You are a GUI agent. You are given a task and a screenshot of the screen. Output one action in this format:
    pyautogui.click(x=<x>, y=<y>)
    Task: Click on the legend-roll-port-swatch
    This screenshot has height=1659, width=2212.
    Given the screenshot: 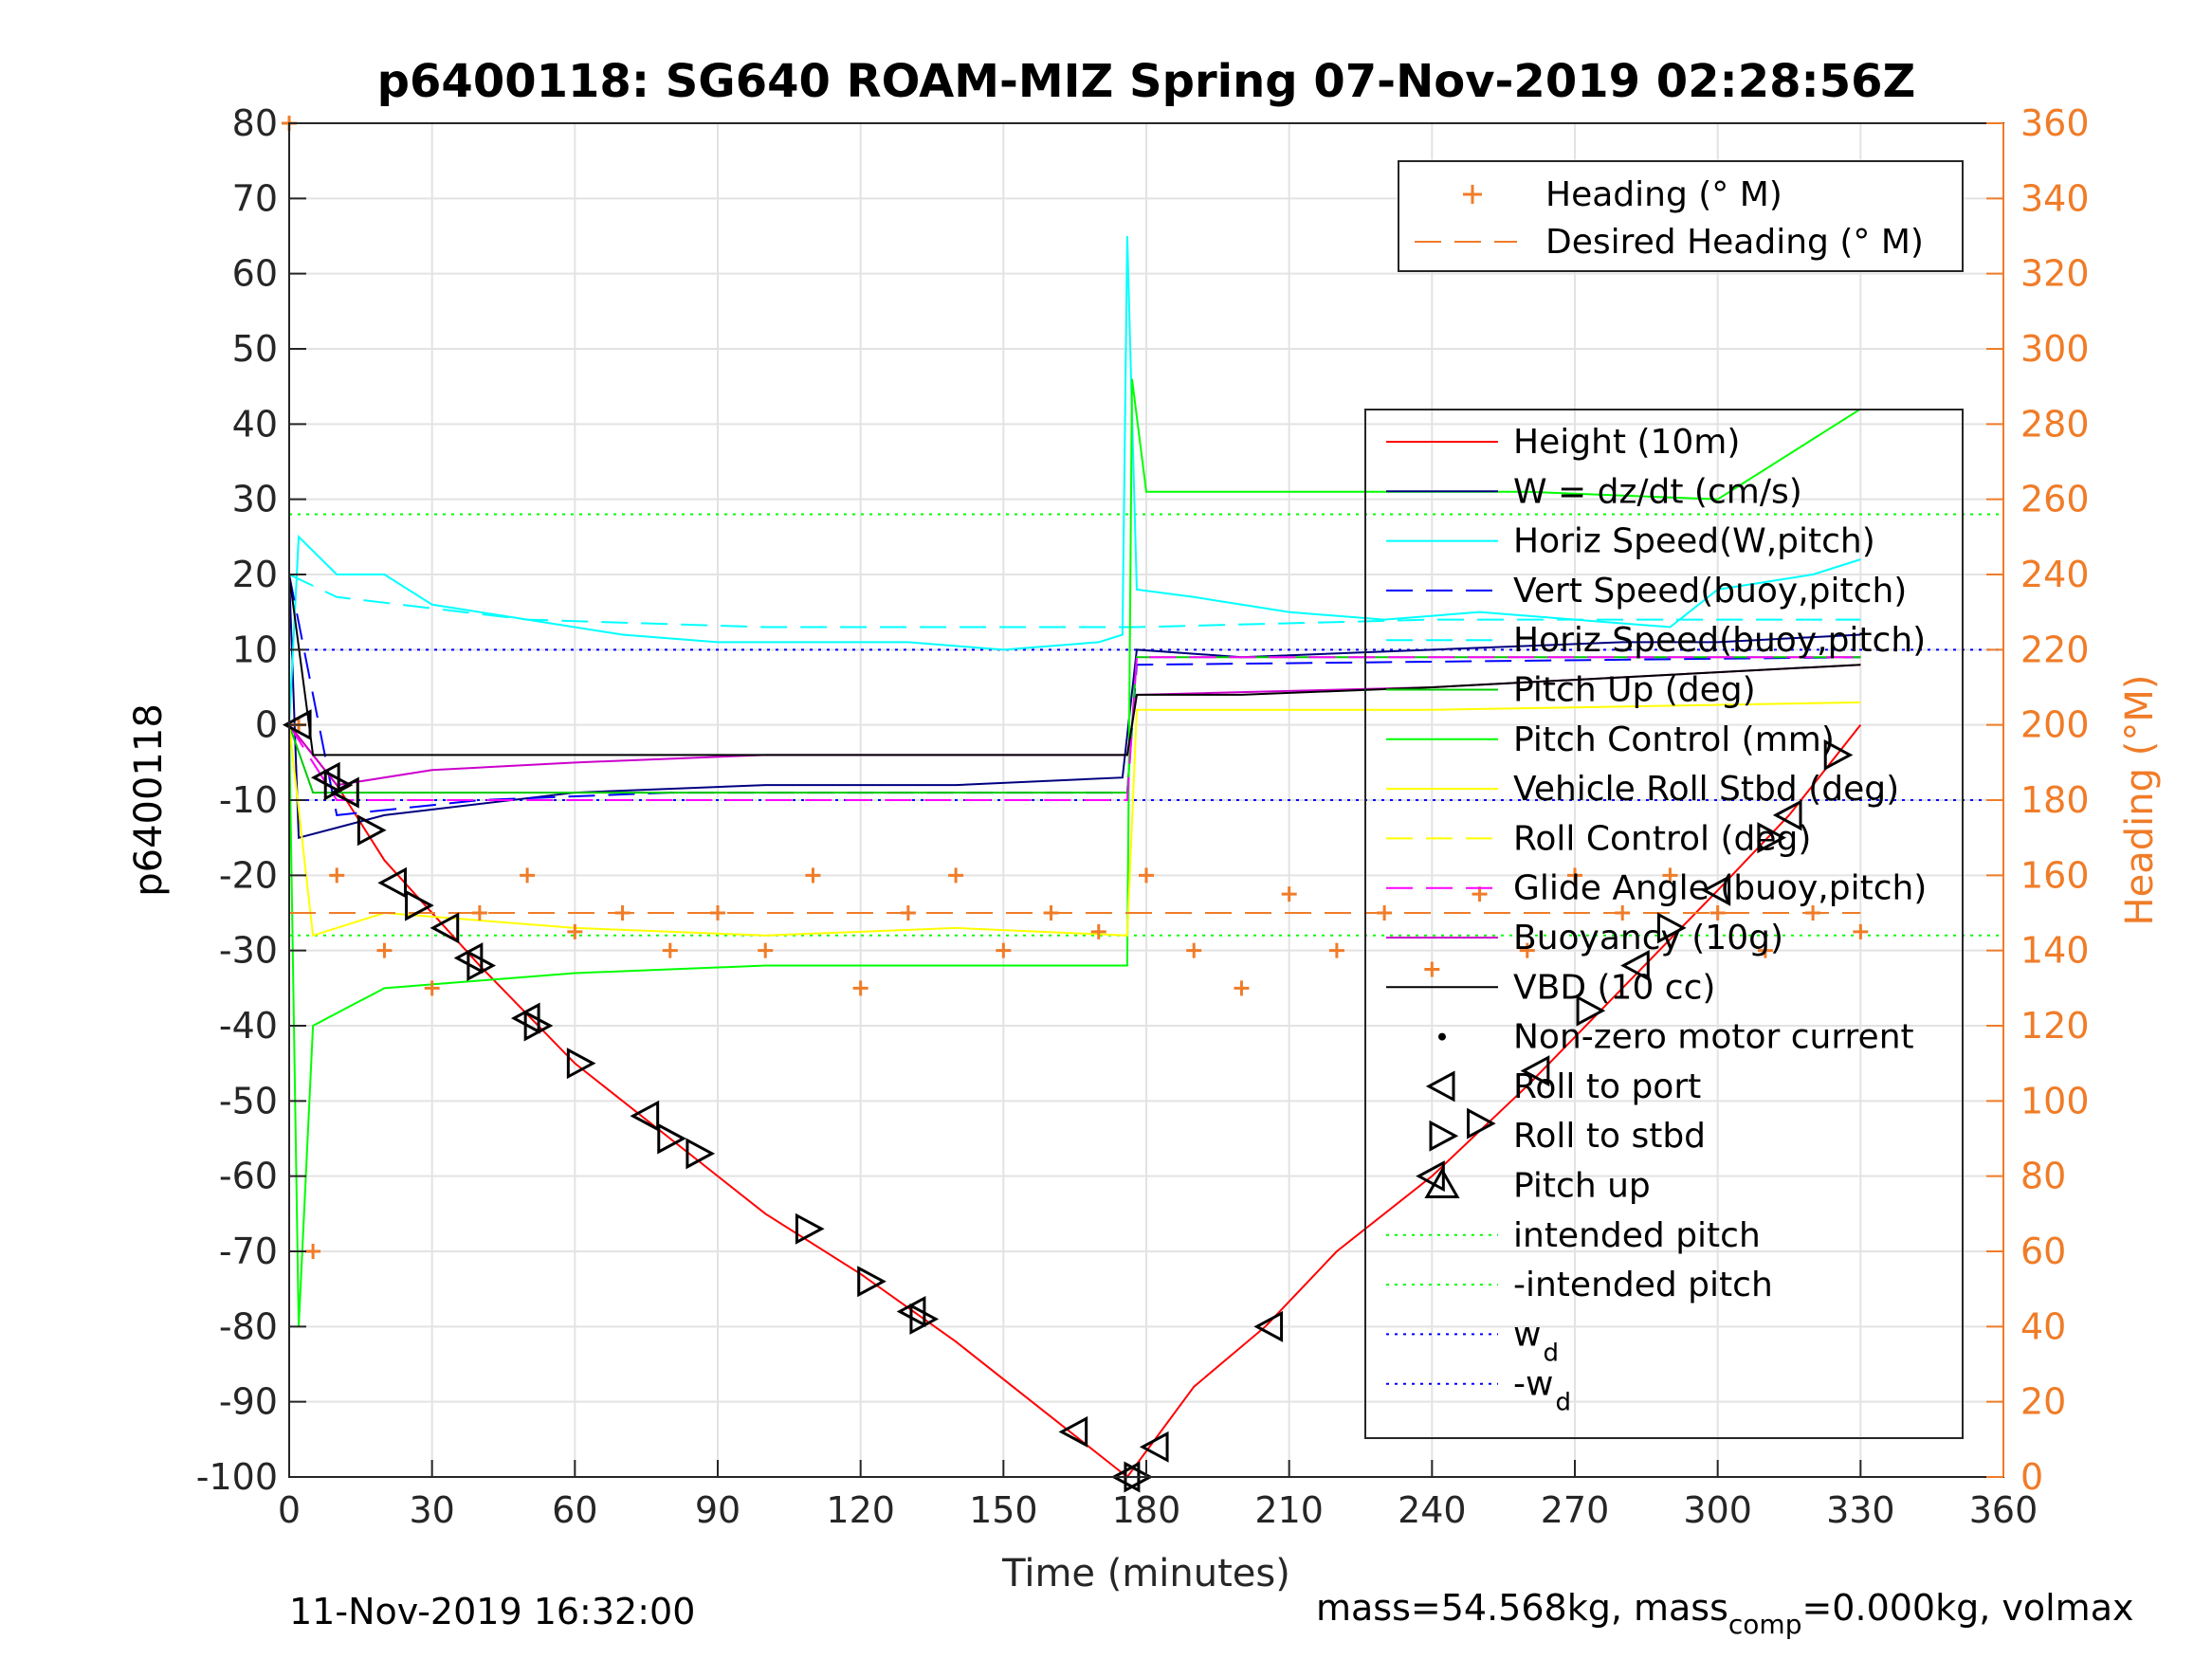 What is the action you would take?
    pyautogui.click(x=1440, y=1086)
    